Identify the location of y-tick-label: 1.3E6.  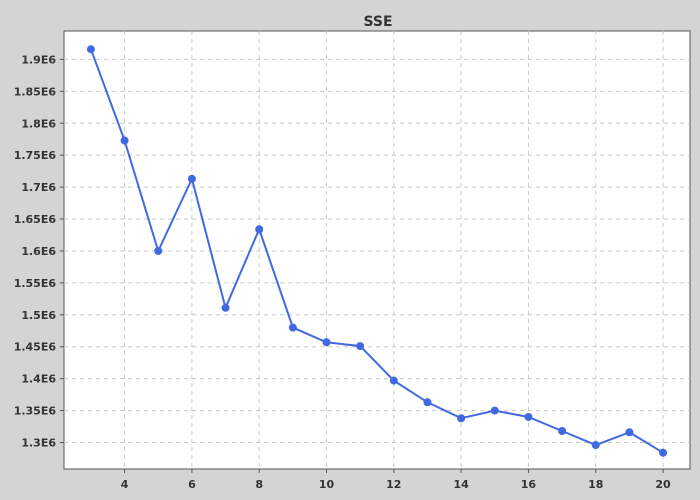
(38, 443).